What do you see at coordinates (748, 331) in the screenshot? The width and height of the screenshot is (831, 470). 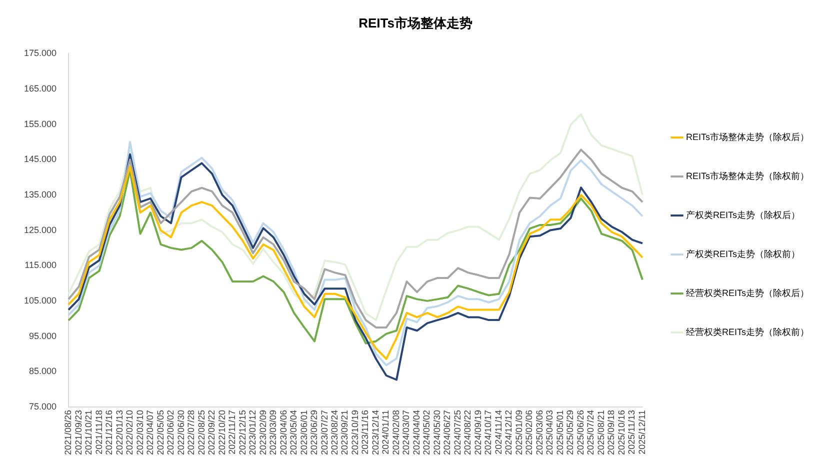 I see `legend-label: 经营权类REITs走势（除权前）` at bounding box center [748, 331].